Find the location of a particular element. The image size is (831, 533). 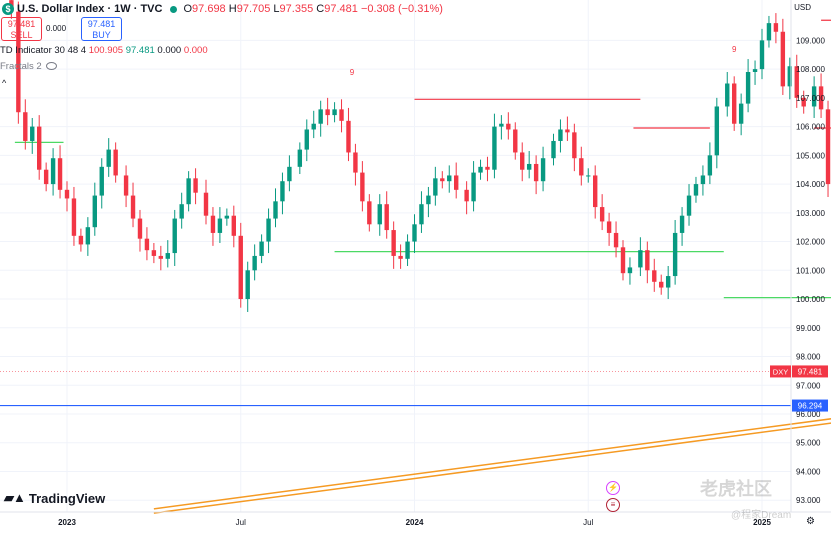

buy-label: BUY is located at coordinates (101, 35).